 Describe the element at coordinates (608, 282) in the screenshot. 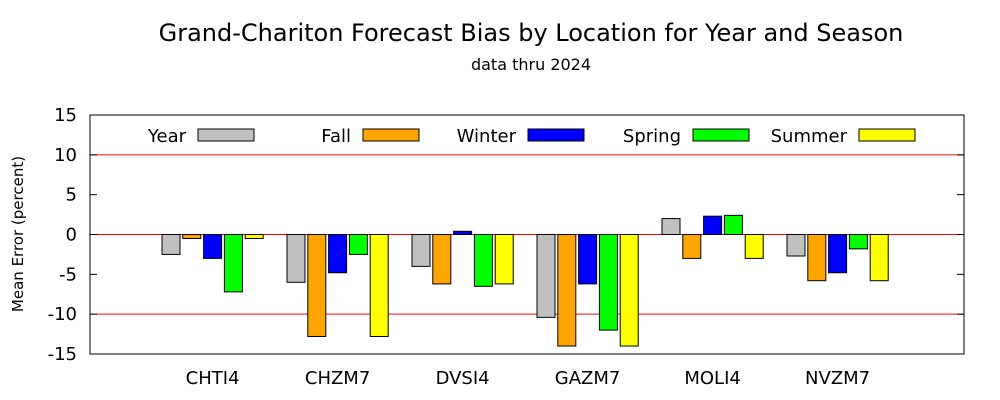

I see `bar-gazm7-spring` at that location.